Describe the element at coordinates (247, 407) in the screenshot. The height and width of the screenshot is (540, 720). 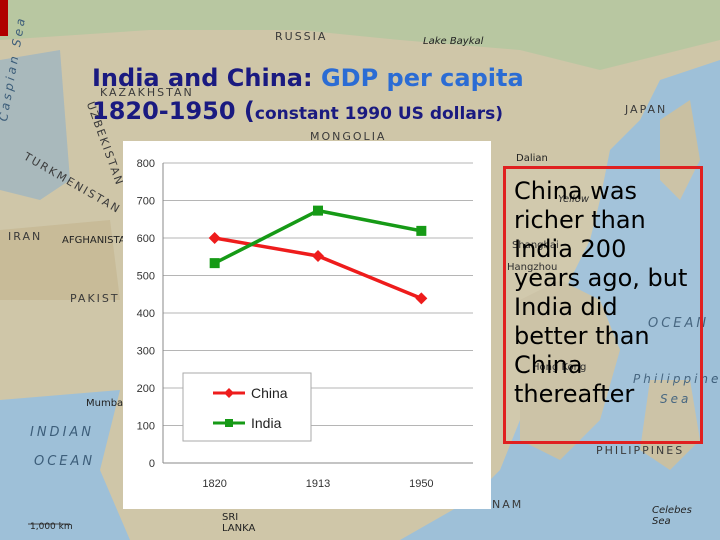
I see `legend-box` at that location.